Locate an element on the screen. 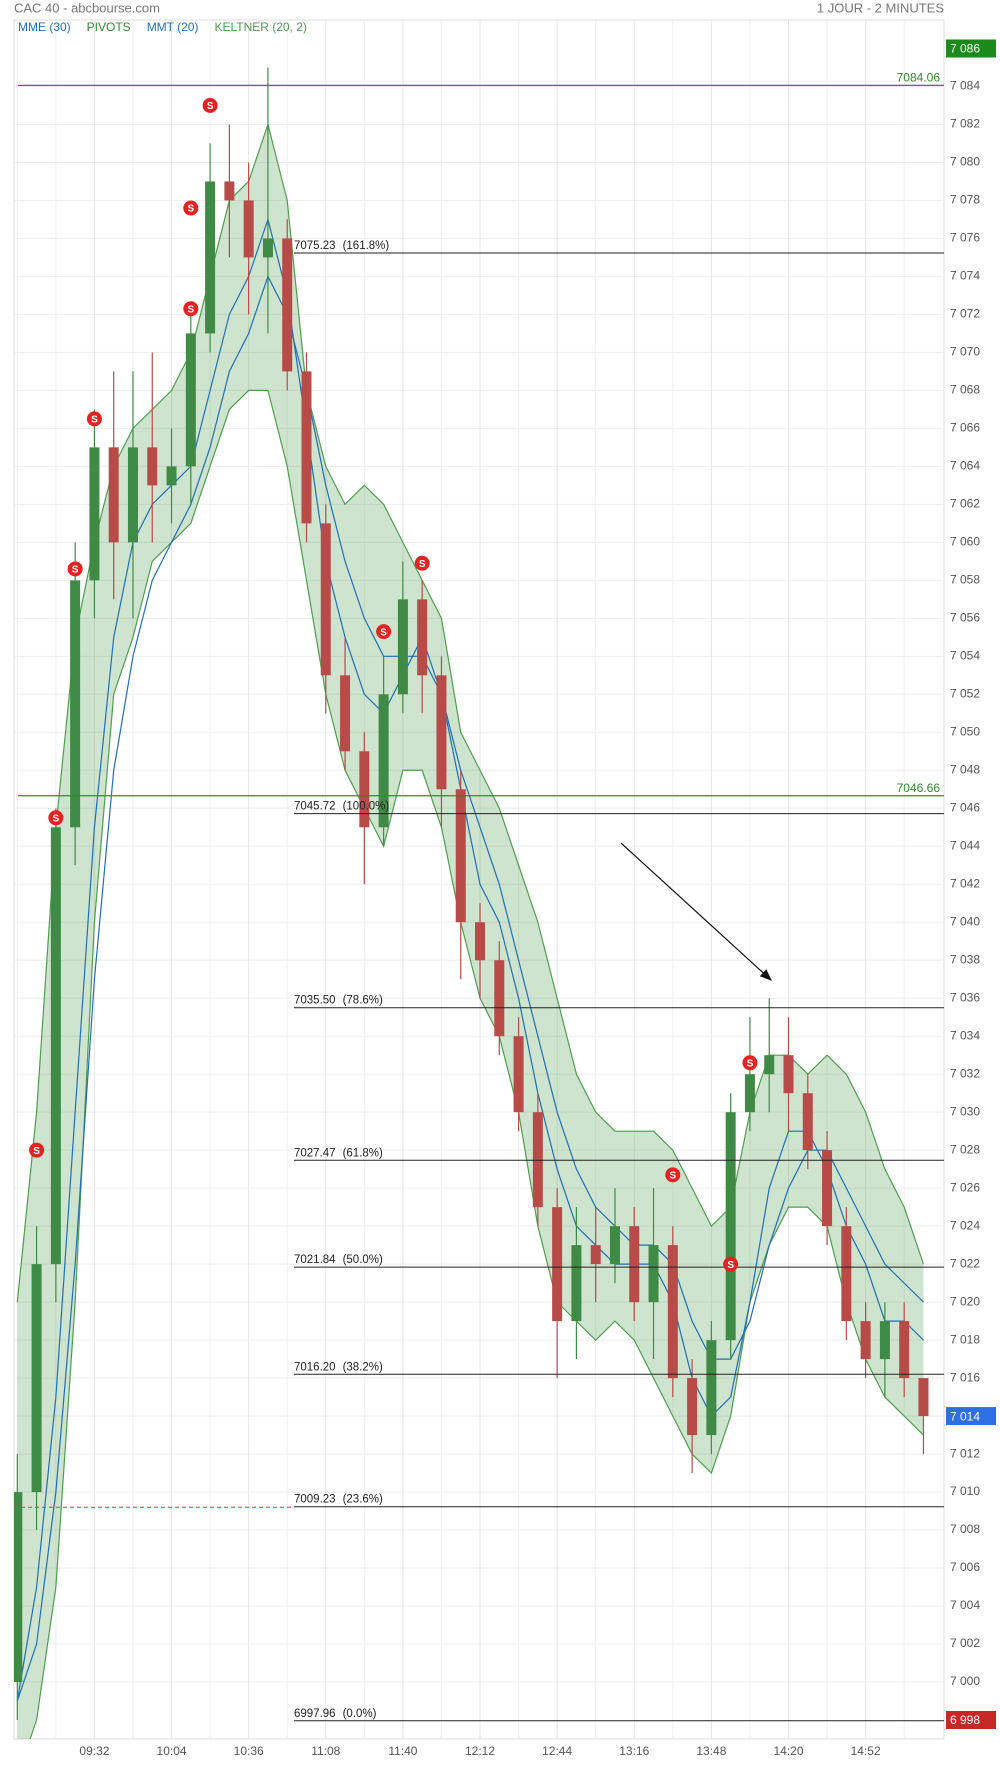 Image resolution: width=1000 pixels, height=1774 pixels. fibonacci-ratio: (61.8%) is located at coordinates (363, 1153).